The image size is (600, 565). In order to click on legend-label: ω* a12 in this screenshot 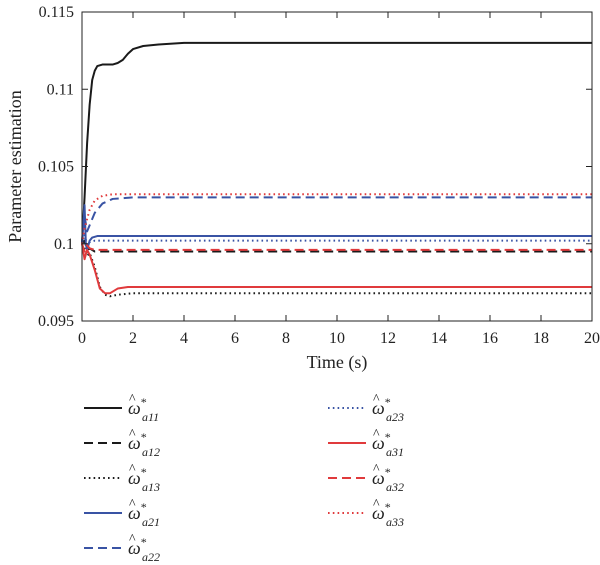, I will do `click(144, 444)`.